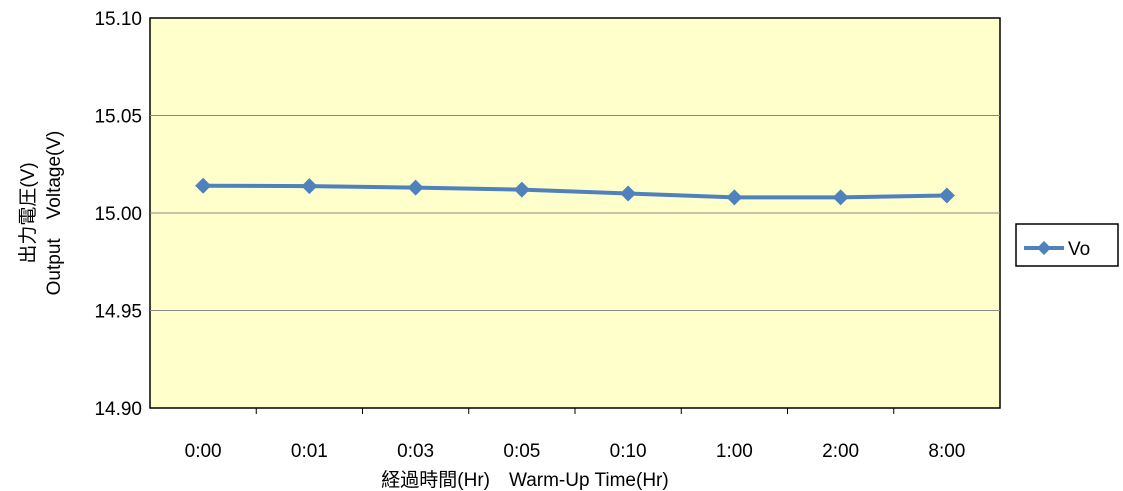 The height and width of the screenshot is (491, 1123). What do you see at coordinates (840, 451) in the screenshot?
I see `x-tick-label: 2:00` at bounding box center [840, 451].